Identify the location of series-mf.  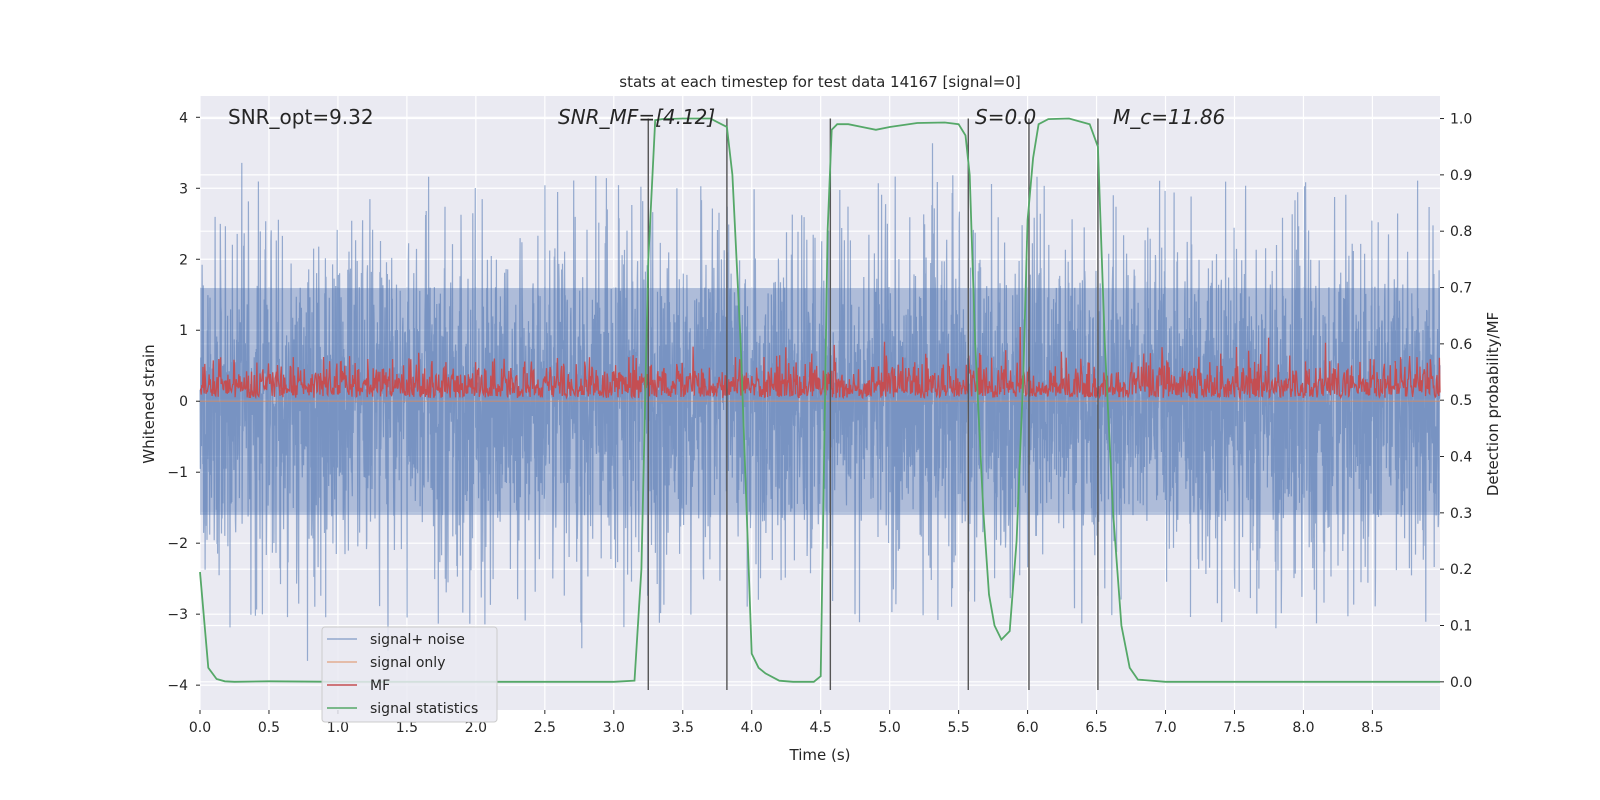
(820, 363).